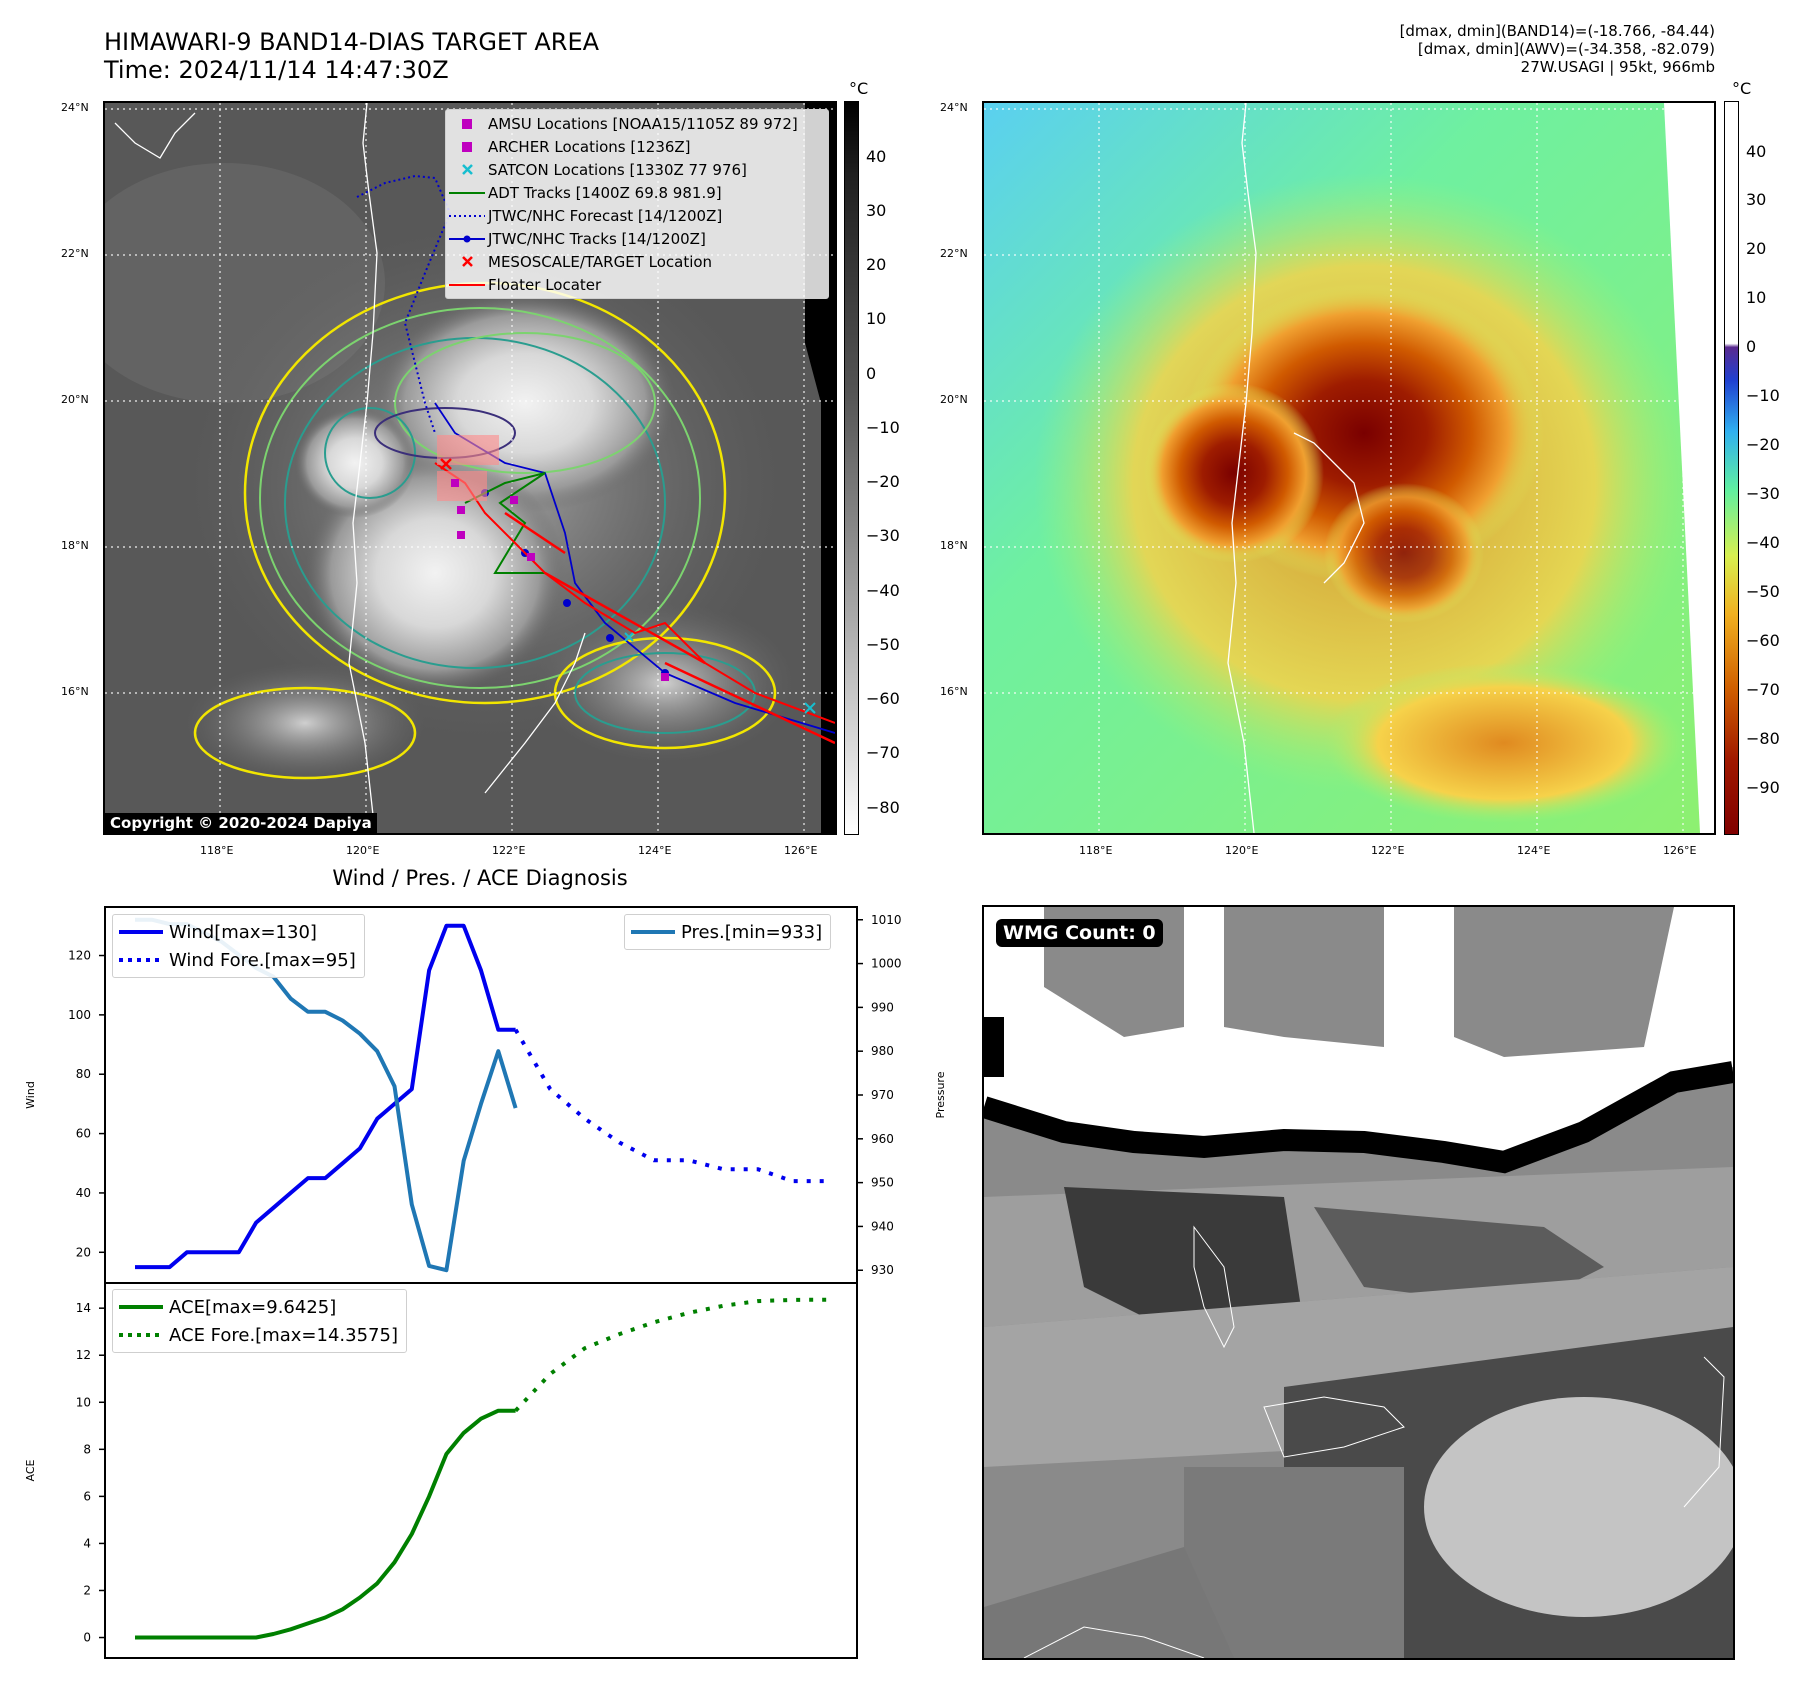  Describe the element at coordinates (859, 88) in the screenshot. I see `ir-colorbar-unit: °C` at that location.